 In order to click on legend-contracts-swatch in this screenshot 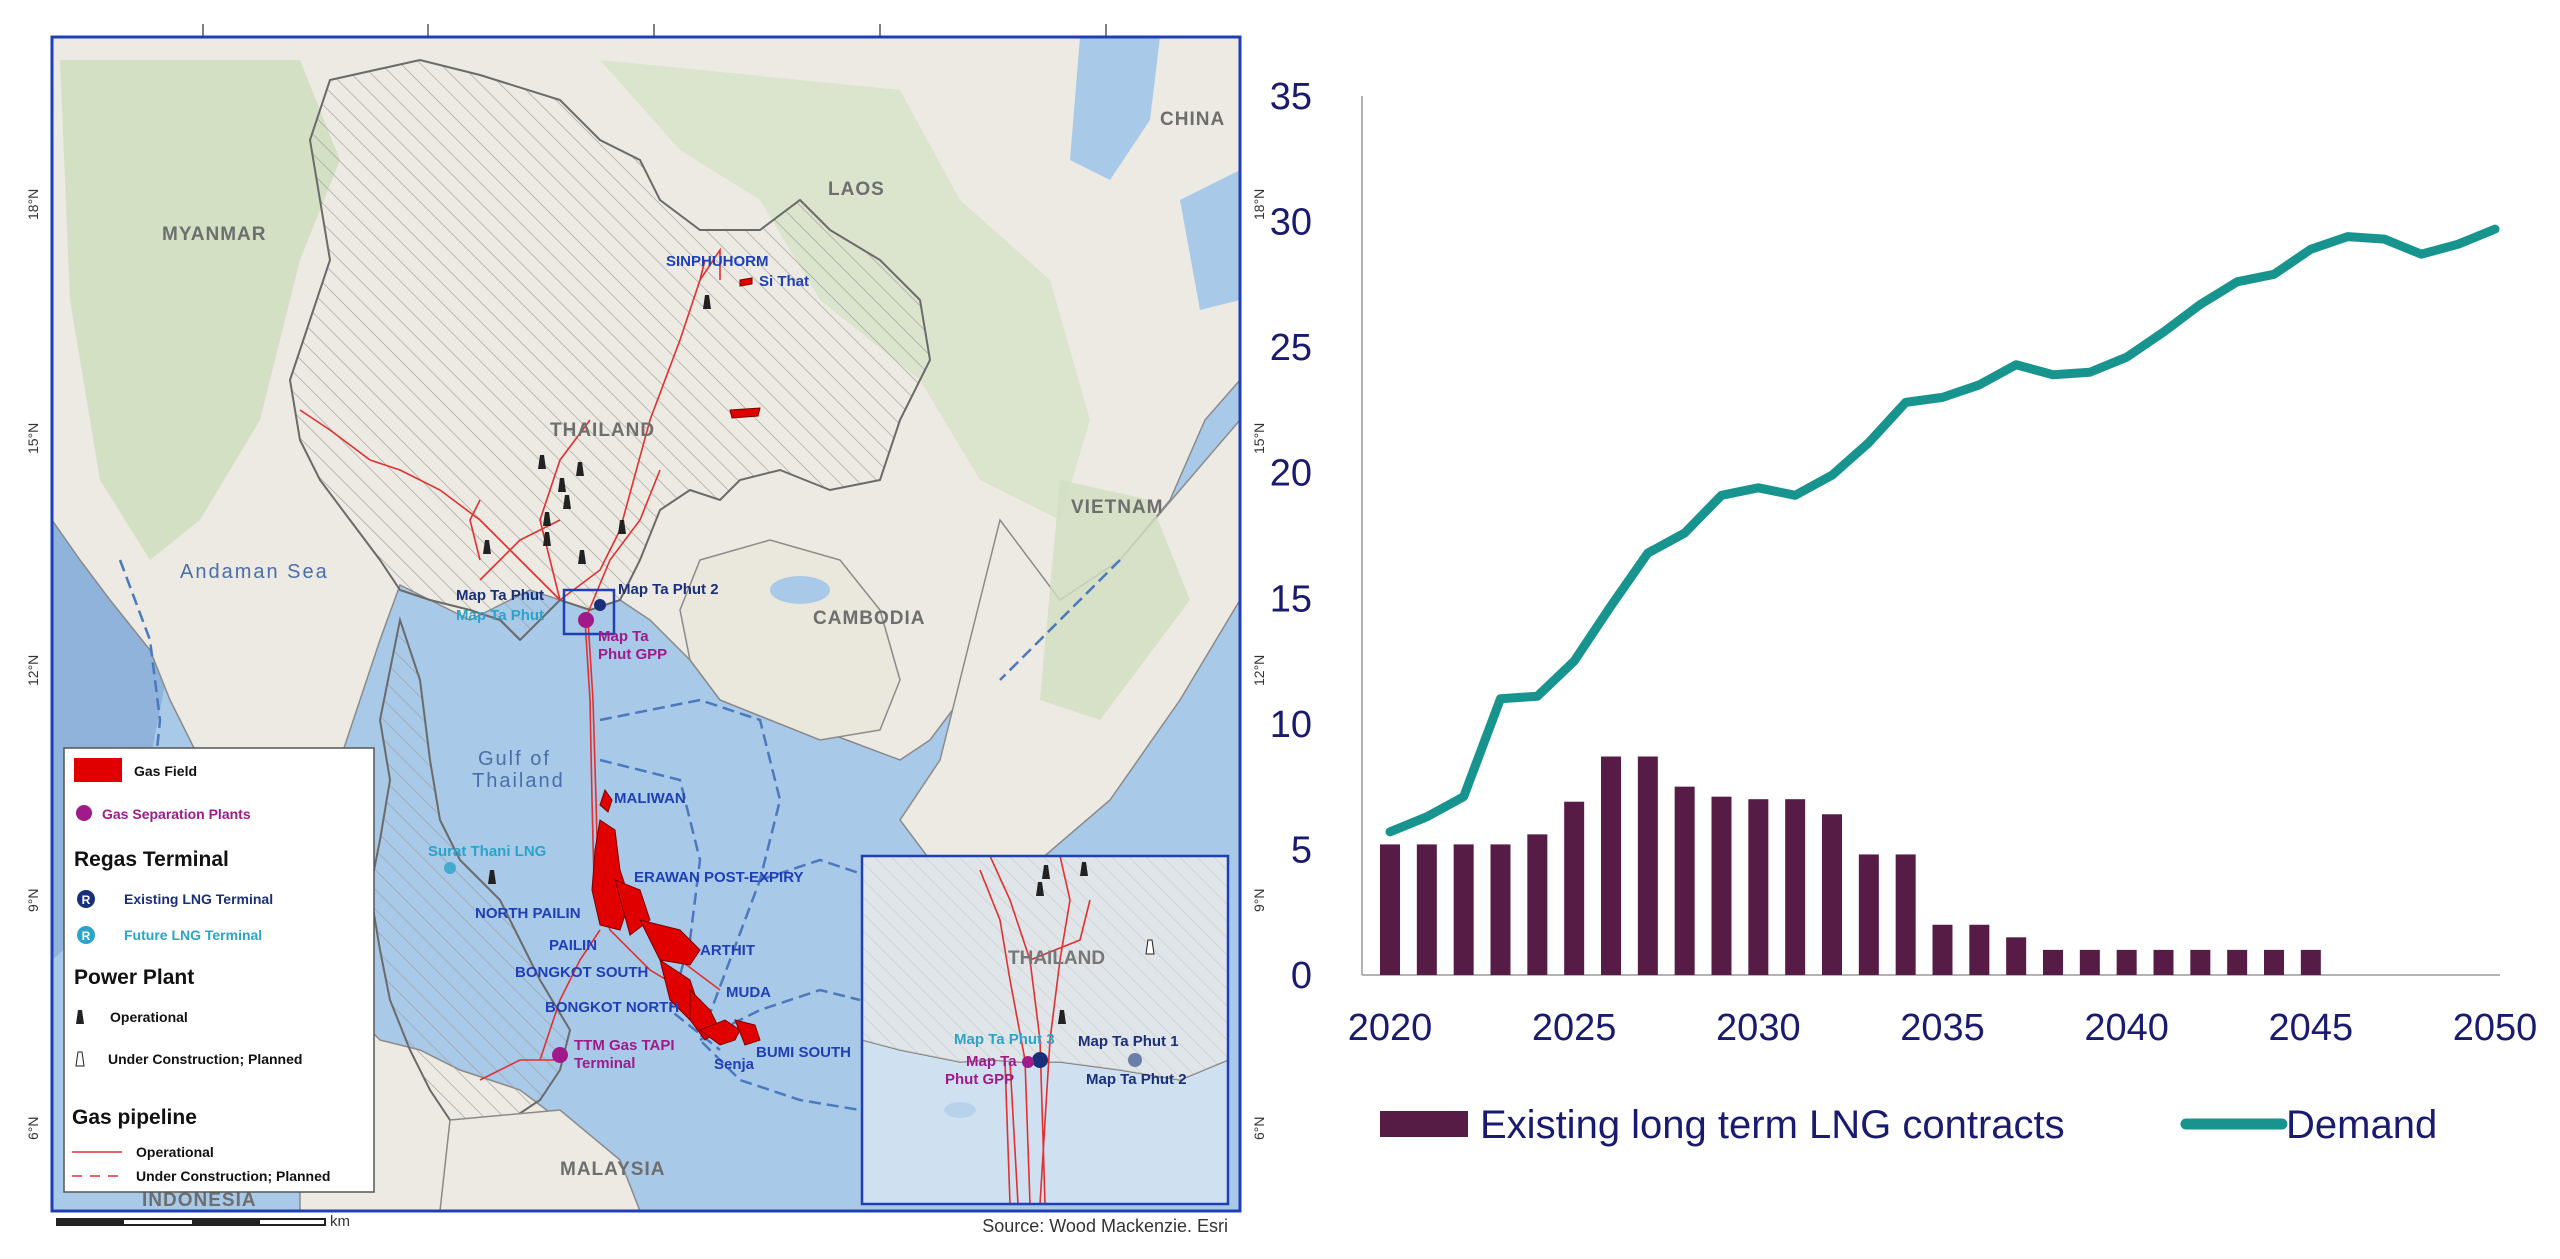, I will do `click(1424, 1124)`.